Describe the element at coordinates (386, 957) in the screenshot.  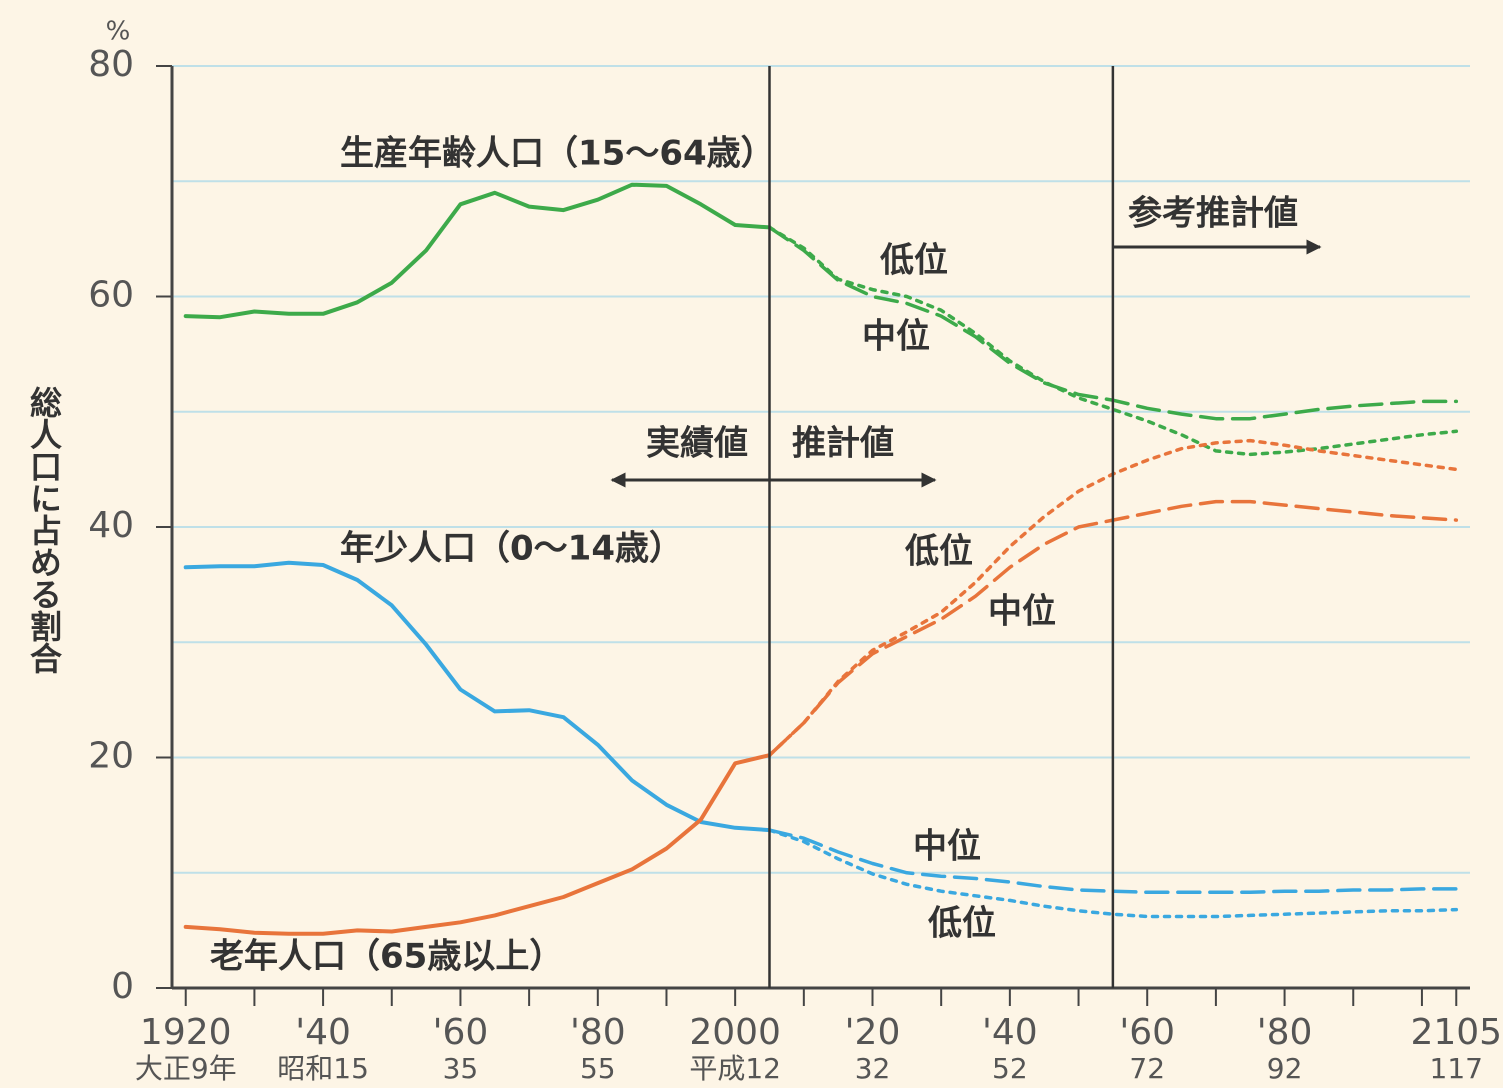
I see `annotation: 老年人口（65歳以上）` at that location.